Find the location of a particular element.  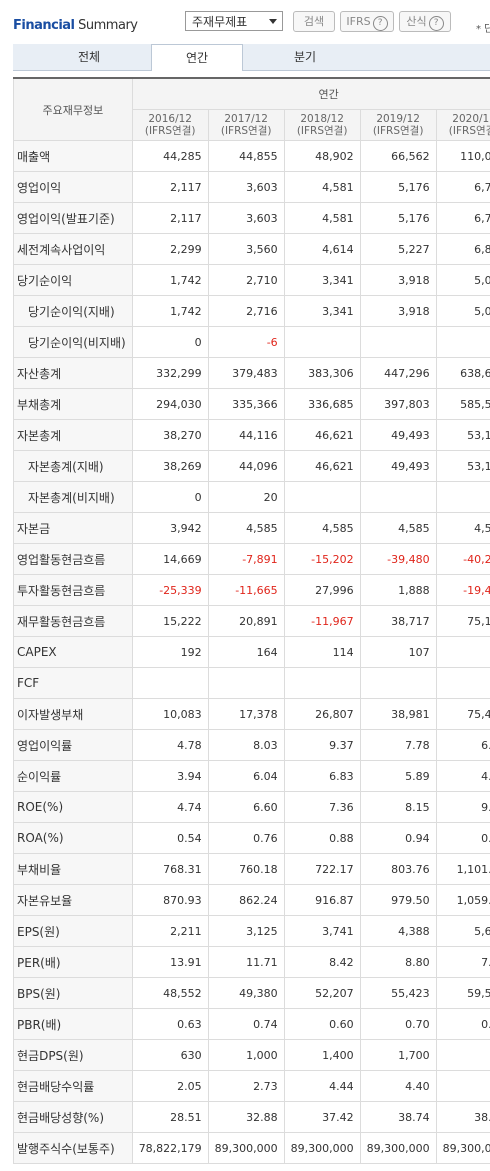

cell: 8.15 is located at coordinates (398, 807).